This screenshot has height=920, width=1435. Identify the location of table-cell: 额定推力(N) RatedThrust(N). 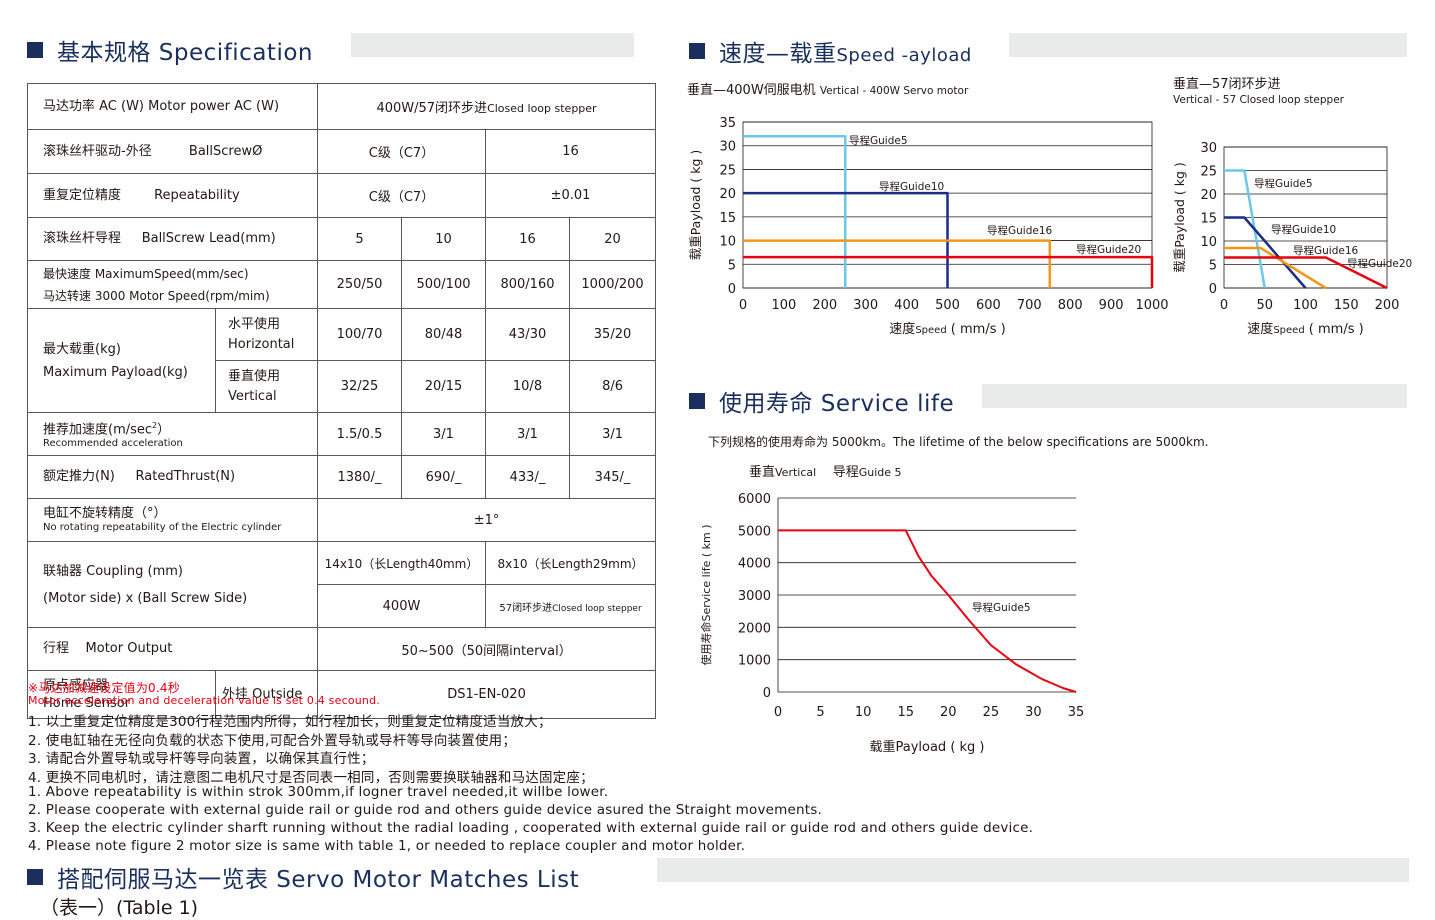
(172, 477).